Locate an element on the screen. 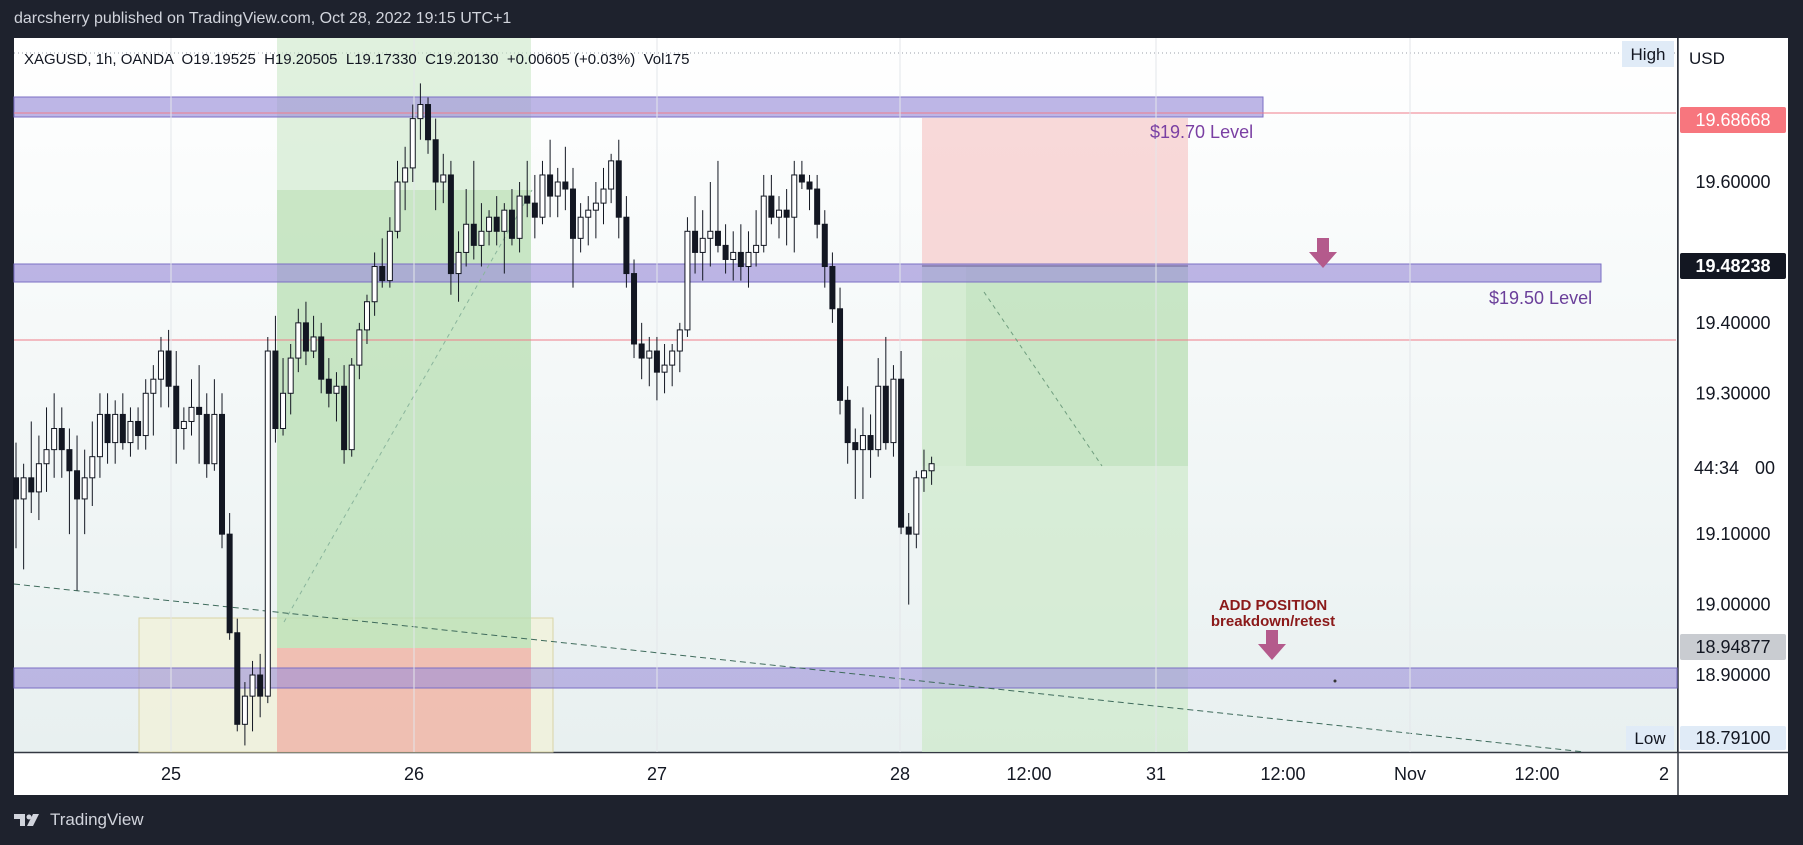  price-axis is located at coordinates (1733, 395).